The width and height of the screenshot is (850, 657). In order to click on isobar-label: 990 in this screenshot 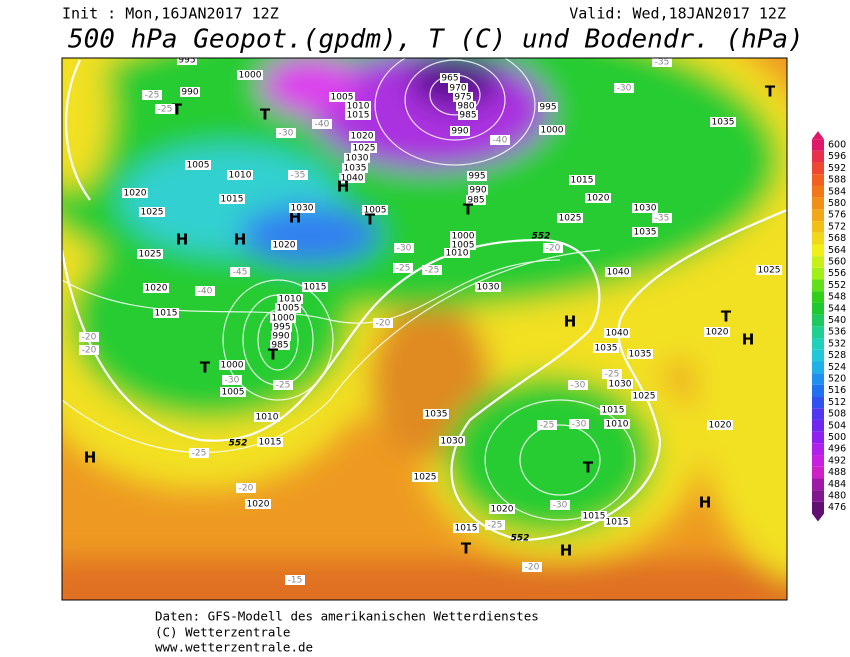, I will do `click(459, 132)`.